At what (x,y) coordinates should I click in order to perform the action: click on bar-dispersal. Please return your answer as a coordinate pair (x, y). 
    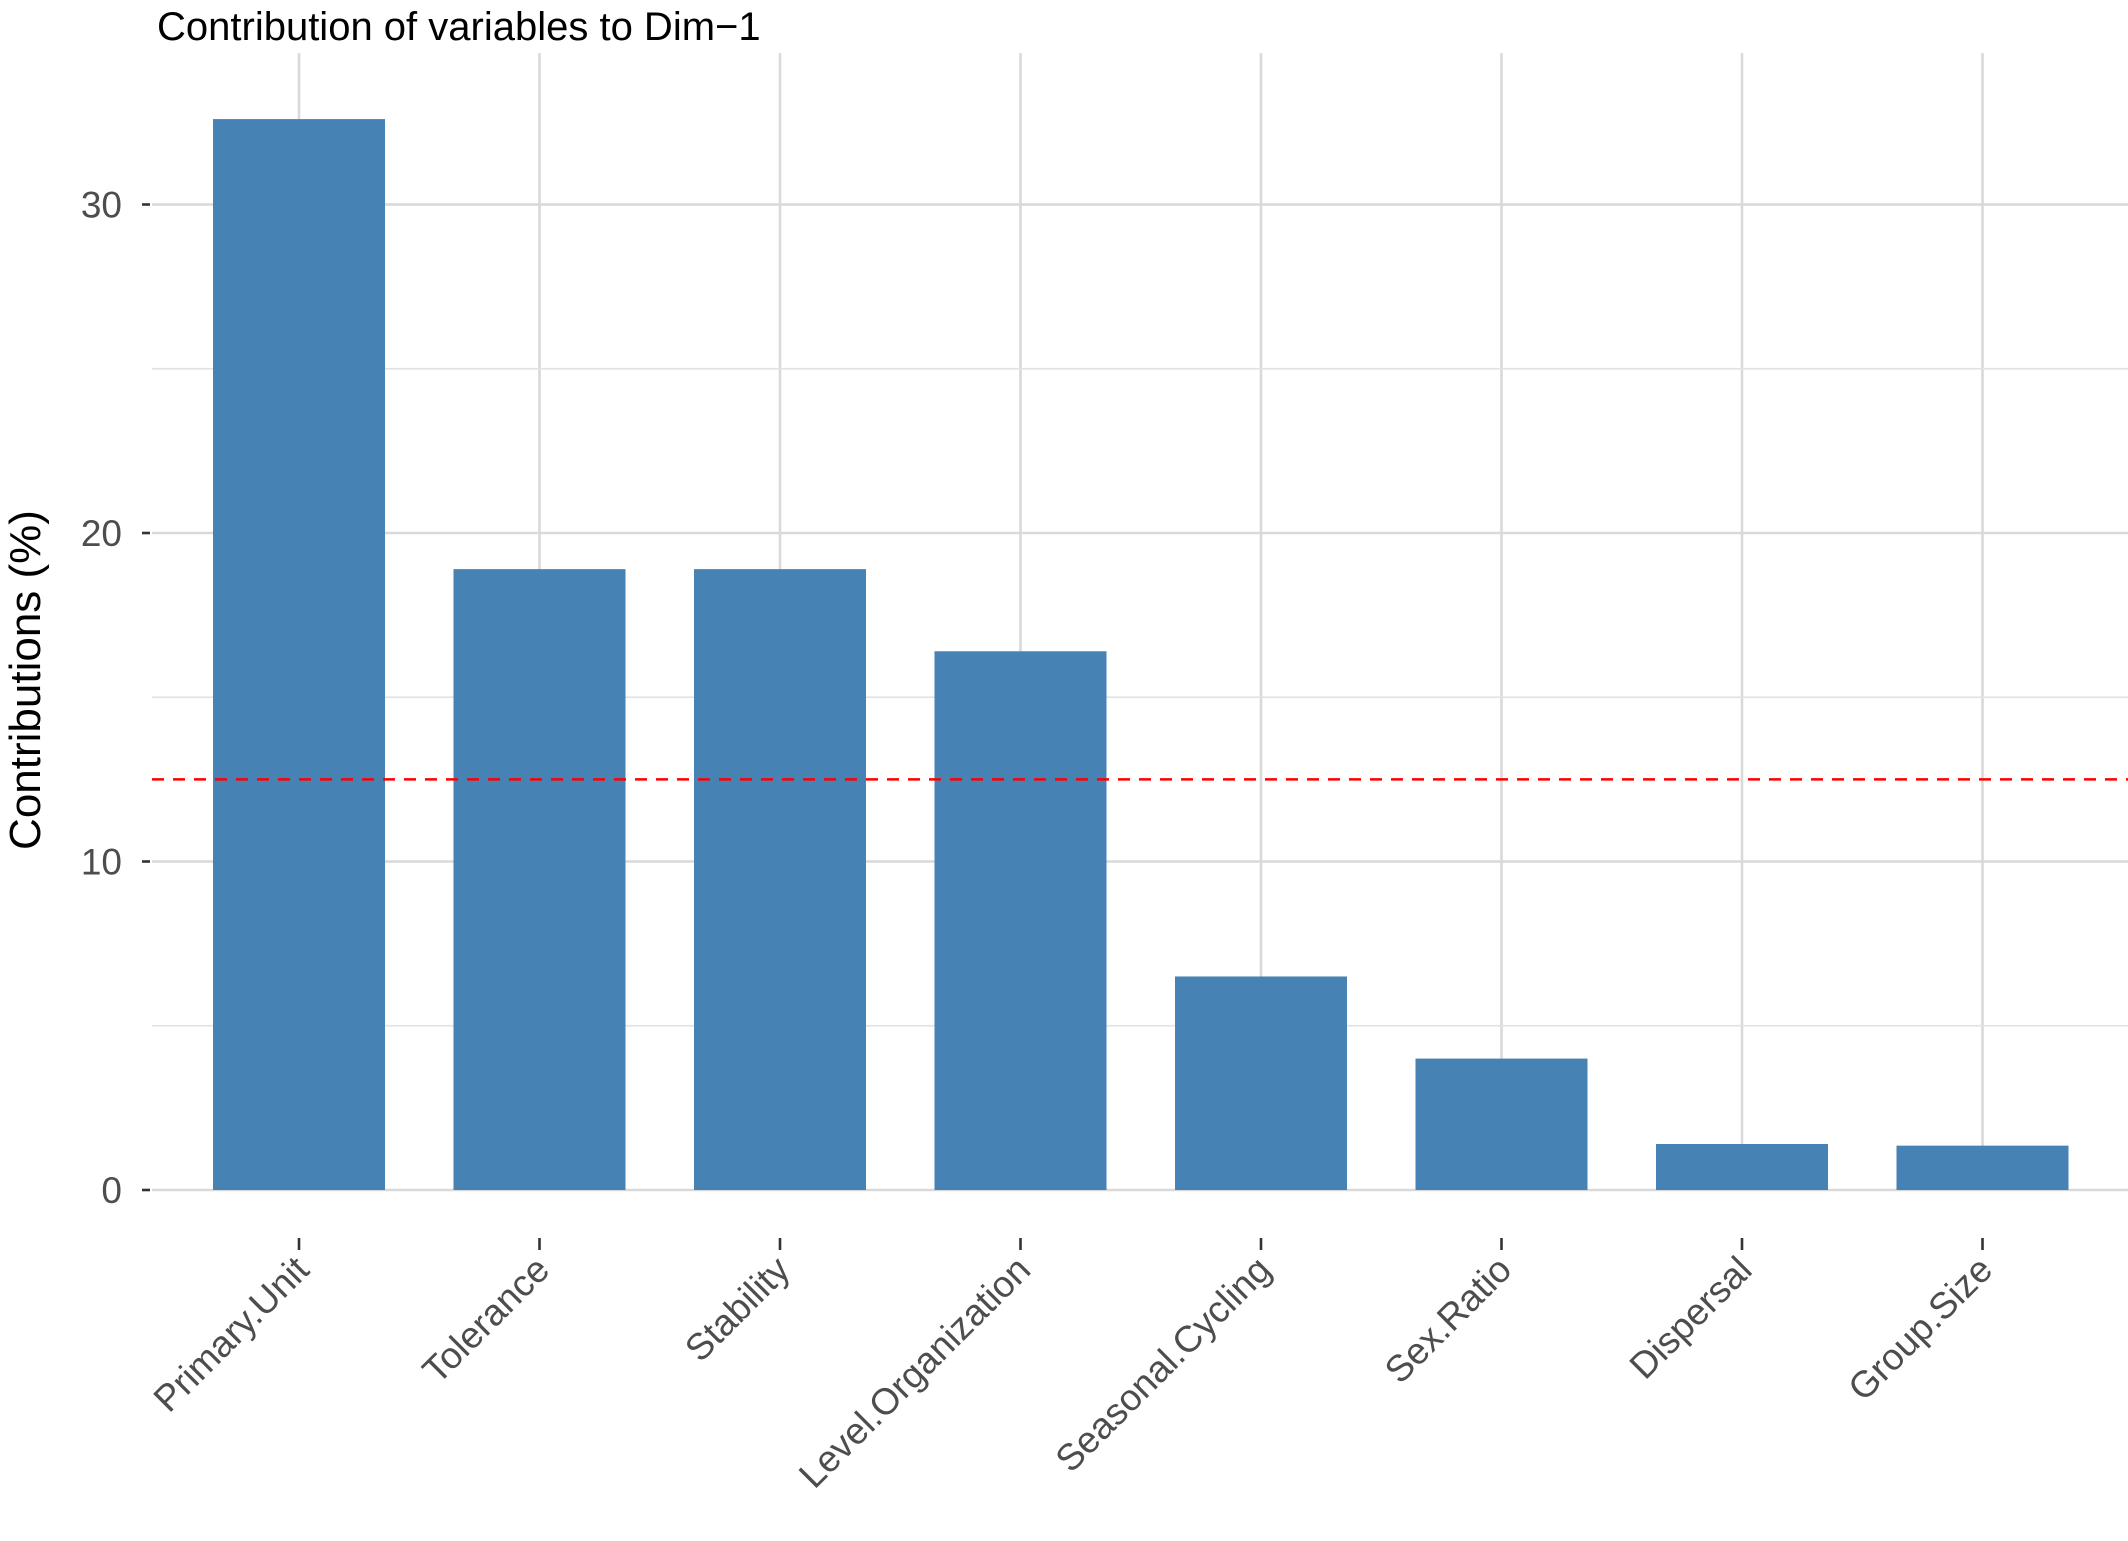
    Looking at the image, I should click on (1742, 1167).